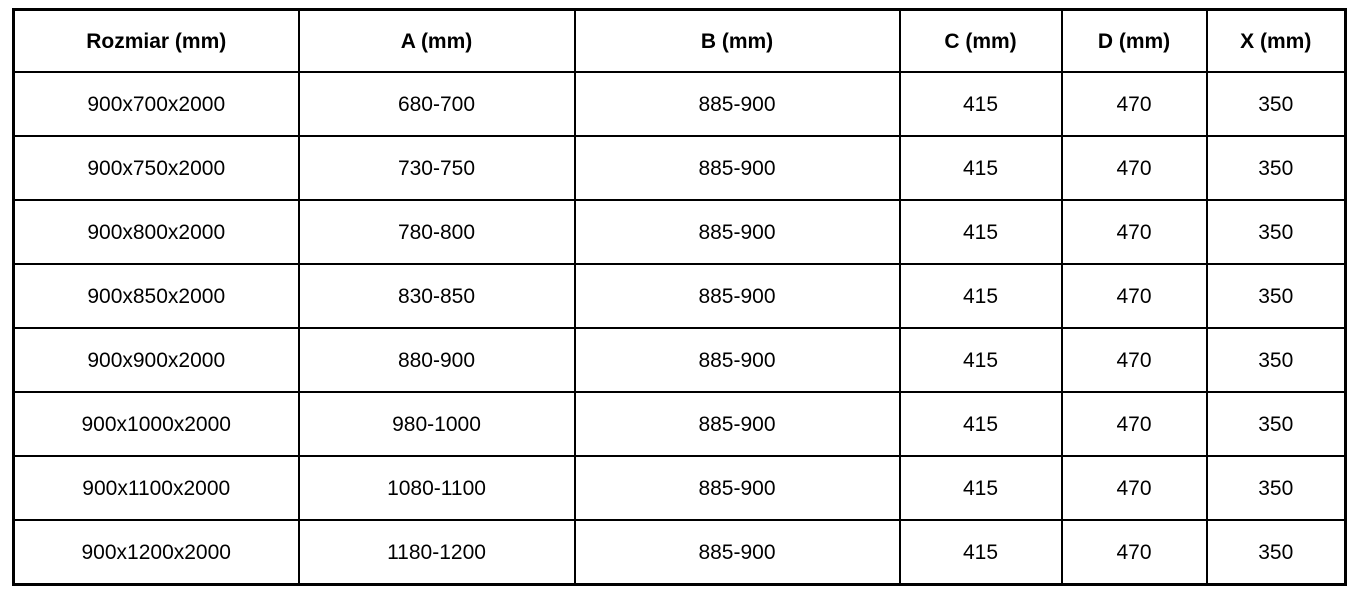 Image resolution: width=1355 pixels, height=593 pixels. Describe the element at coordinates (156, 488) in the screenshot. I see `size-cell: 900x1100x2000` at that location.